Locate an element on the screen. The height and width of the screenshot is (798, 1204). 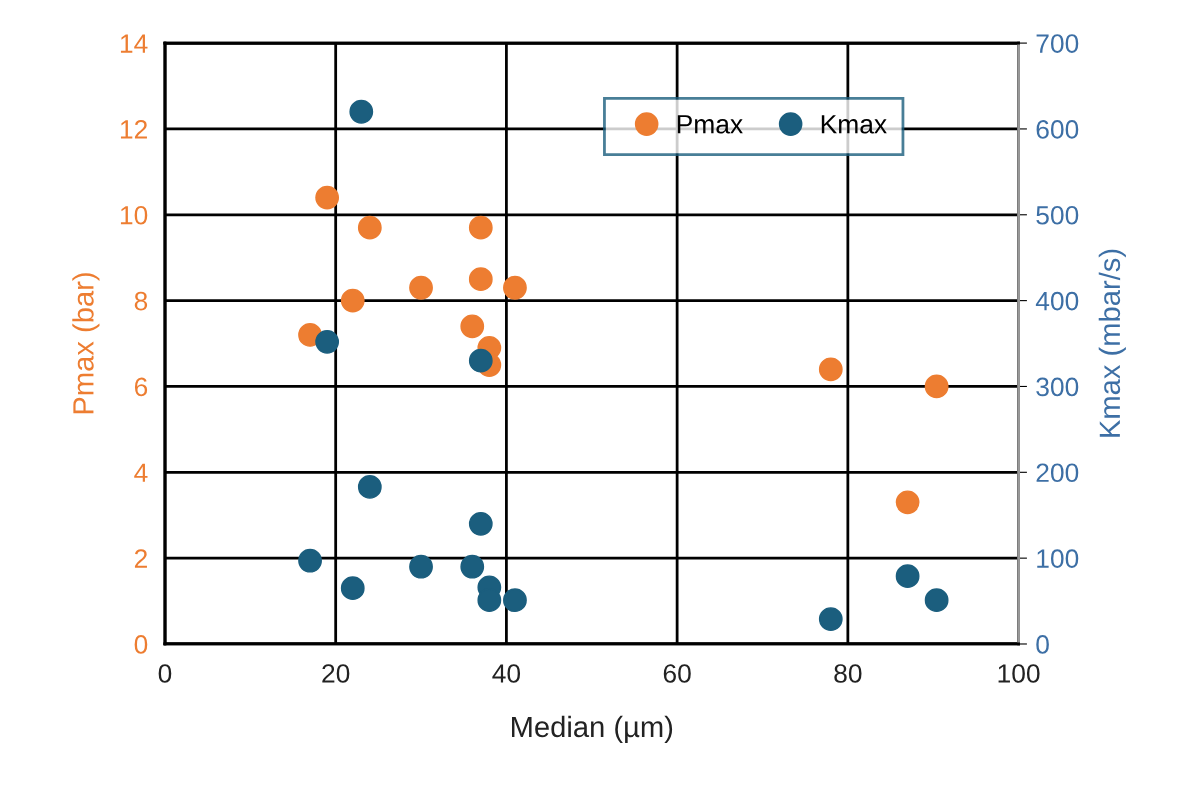
x-tick-label: 0 is located at coordinates (165, 673).